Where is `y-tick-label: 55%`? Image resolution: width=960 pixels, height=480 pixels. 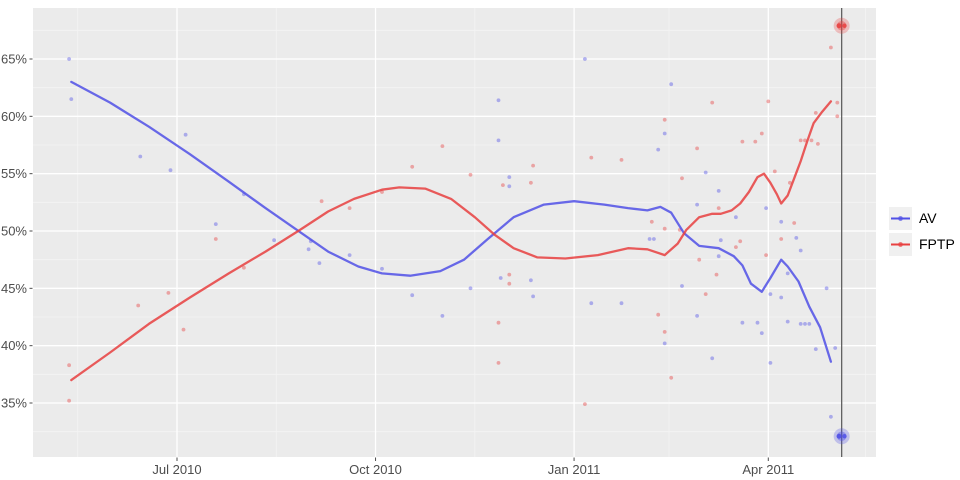 y-tick-label: 55% is located at coordinates (14, 173).